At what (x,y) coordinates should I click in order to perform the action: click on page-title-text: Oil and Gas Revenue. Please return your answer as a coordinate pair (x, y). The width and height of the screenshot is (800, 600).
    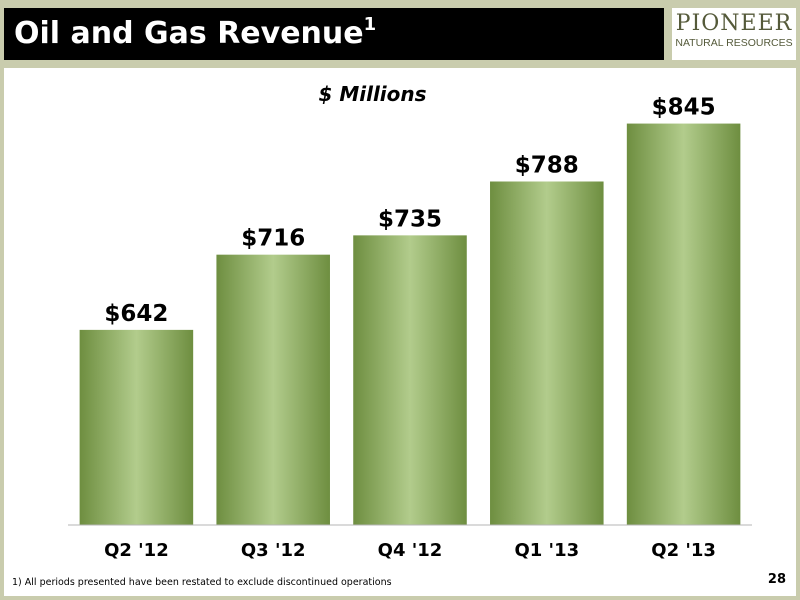
    Looking at the image, I should click on (189, 33).